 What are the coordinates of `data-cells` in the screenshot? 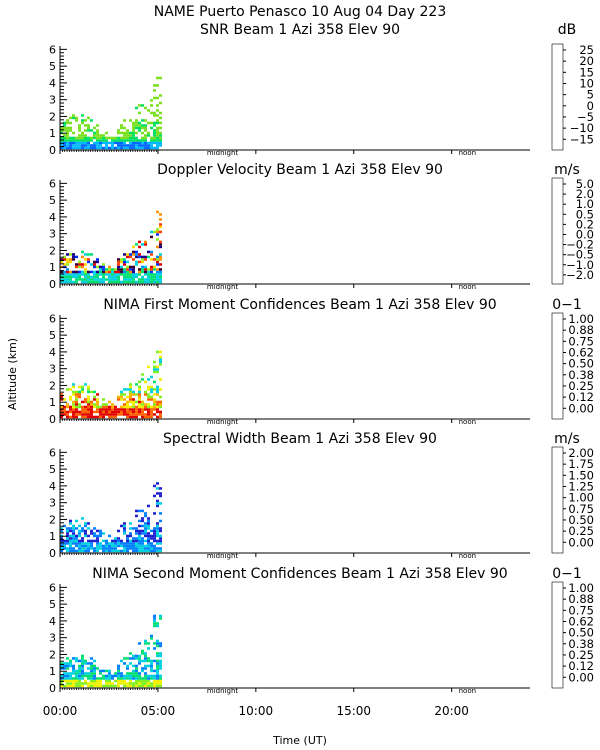 It's located at (111, 651).